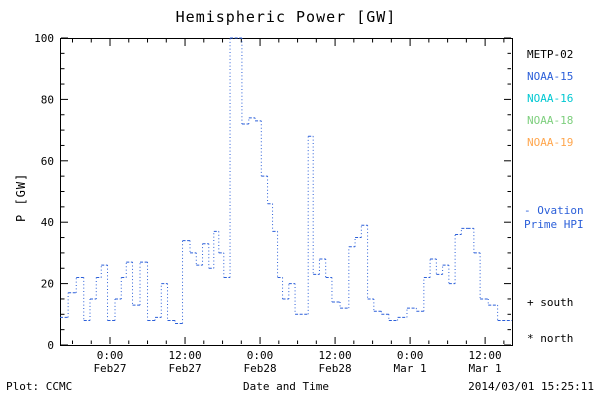 The image size is (600, 400). What do you see at coordinates (550, 120) in the screenshot?
I see `legend-item-noaa18: NOAA-18` at bounding box center [550, 120].